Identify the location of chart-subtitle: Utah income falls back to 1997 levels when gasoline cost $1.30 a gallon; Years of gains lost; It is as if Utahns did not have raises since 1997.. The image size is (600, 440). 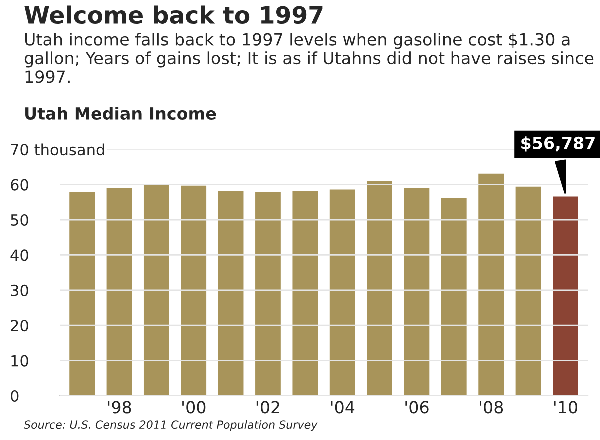
(309, 58).